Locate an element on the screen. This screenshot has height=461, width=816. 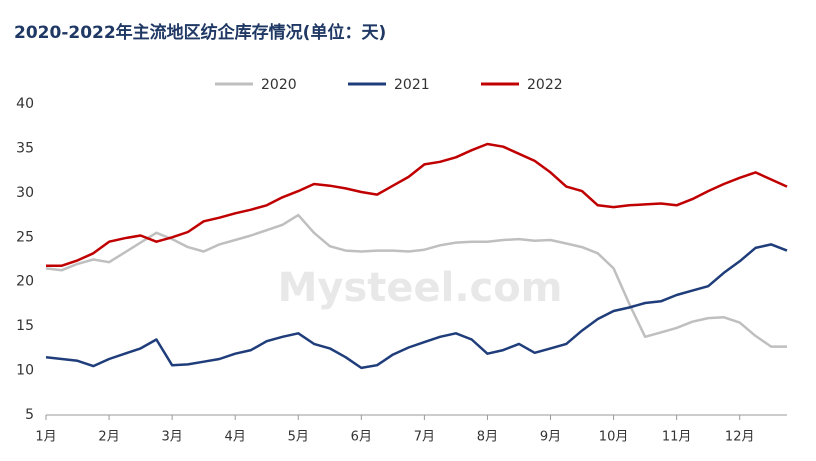
y-tick-label: 20 is located at coordinates (25, 282).